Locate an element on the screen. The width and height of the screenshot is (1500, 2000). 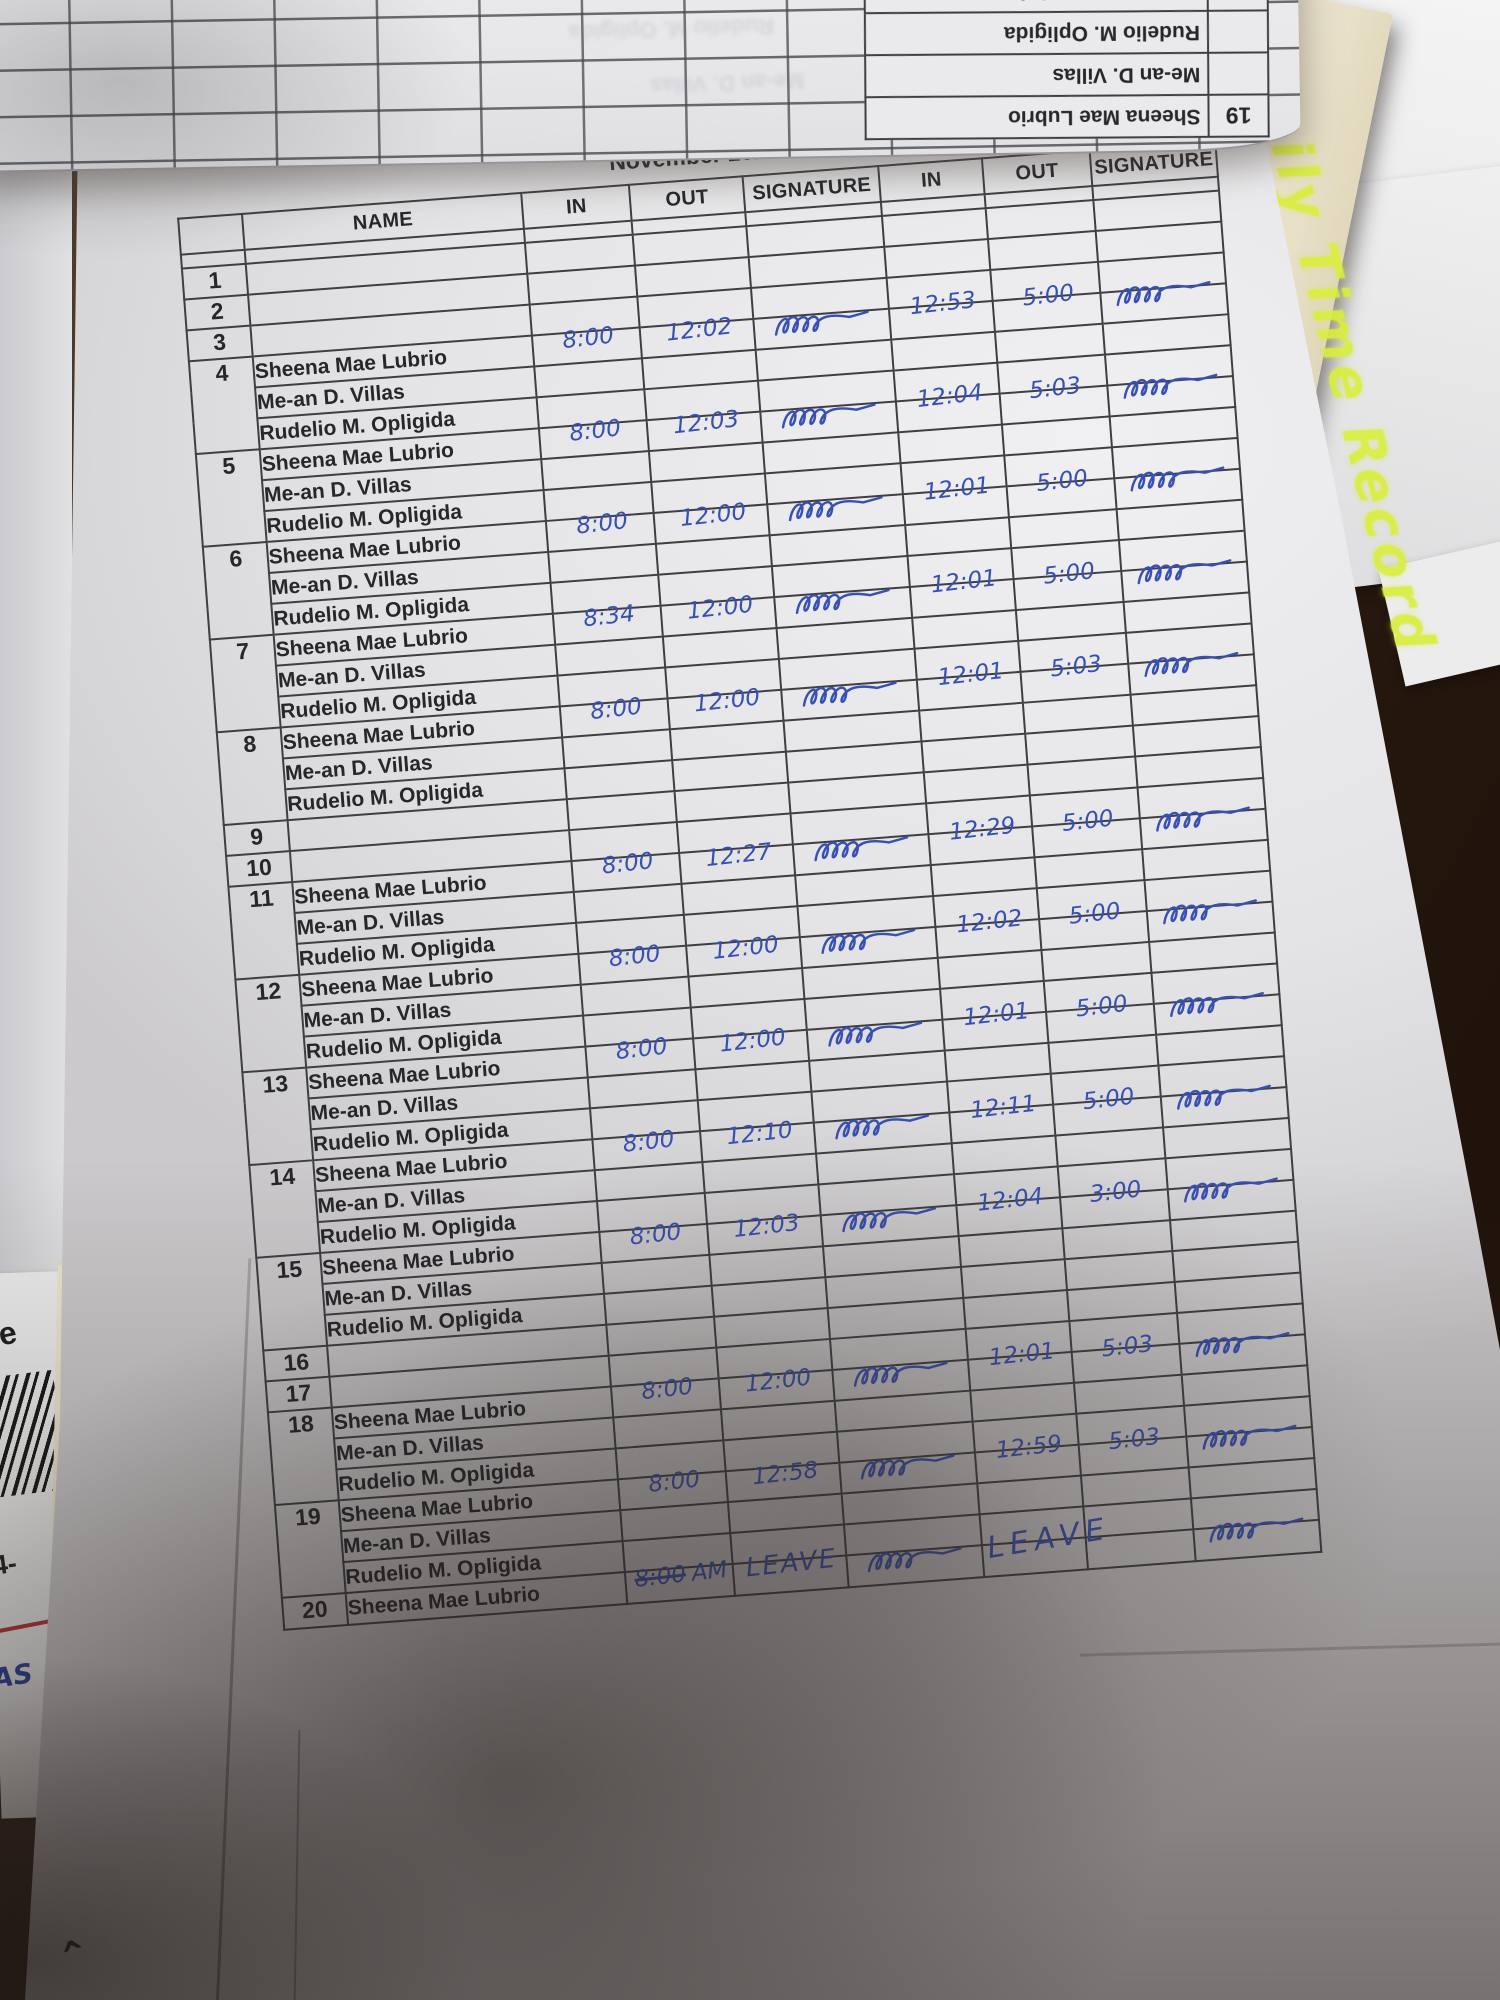
flipped-name-row: Rudelio M. Opligida is located at coordinates (1066, 34).